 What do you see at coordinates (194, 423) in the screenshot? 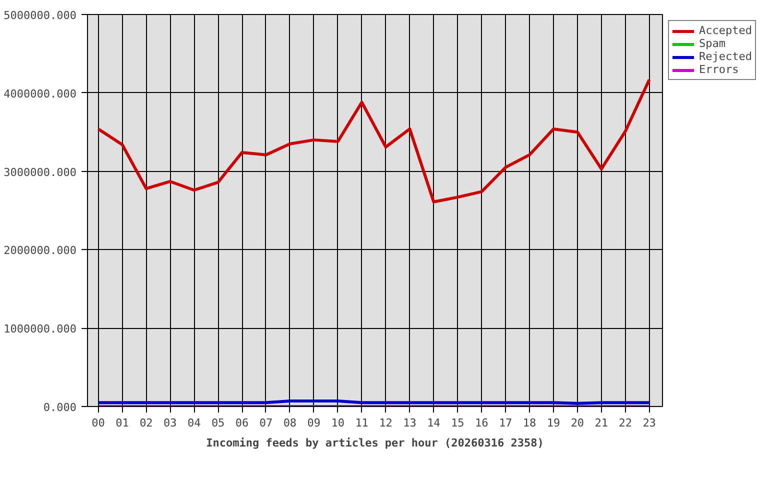
I see `x-tick-label: 04` at bounding box center [194, 423].